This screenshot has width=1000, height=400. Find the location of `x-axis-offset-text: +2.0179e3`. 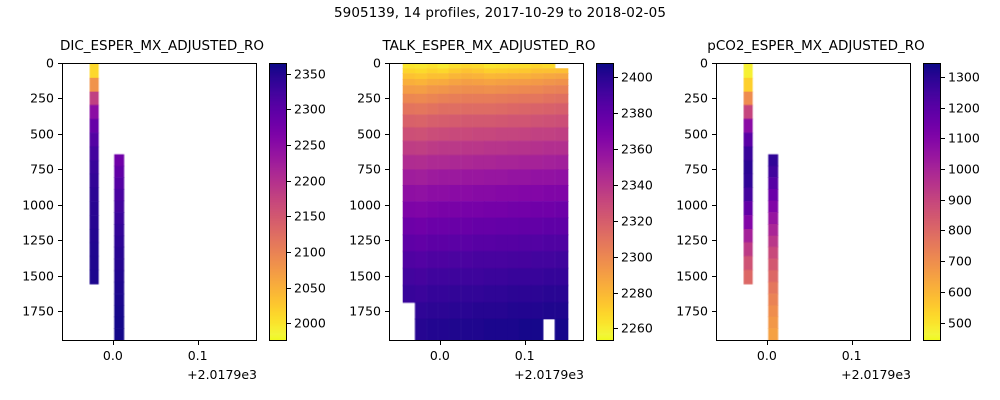

x-axis-offset-text: +2.0179e3 is located at coordinates (549, 374).